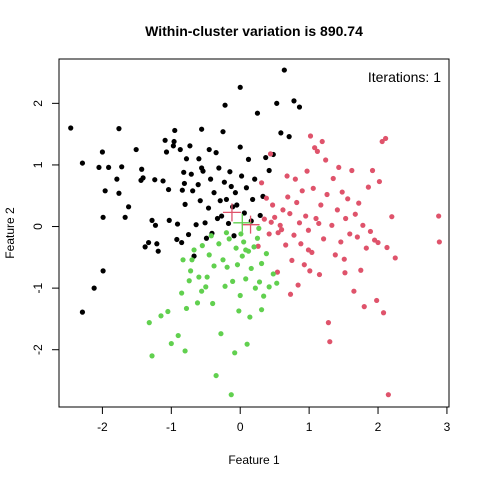 The width and height of the screenshot is (480, 480). What do you see at coordinates (45, 227) in the screenshot?
I see `y-axis: -2 -1 0 1 2` at bounding box center [45, 227].